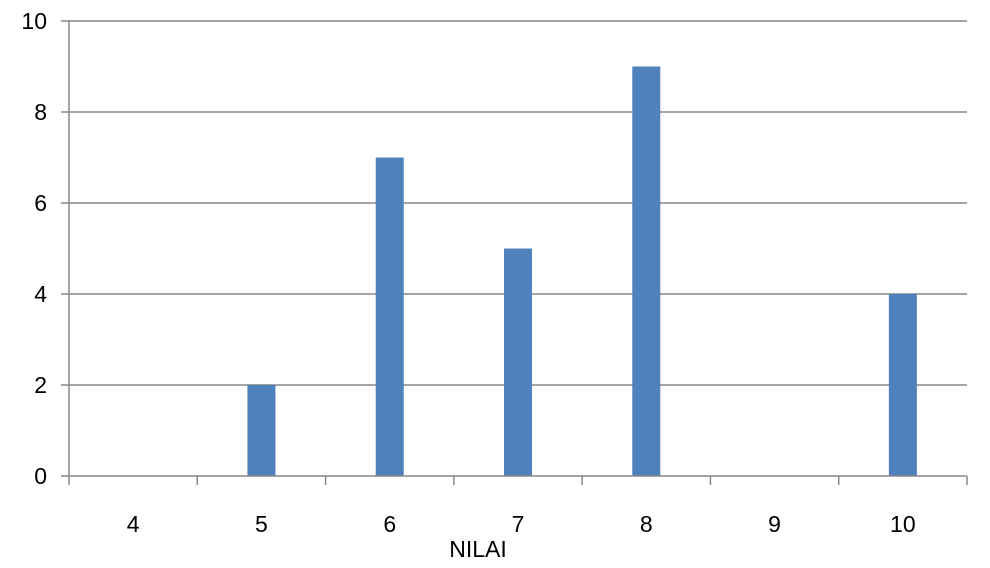 The height and width of the screenshot is (568, 990). Describe the element at coordinates (40, 385) in the screenshot. I see `y-tick-label: 2` at that location.